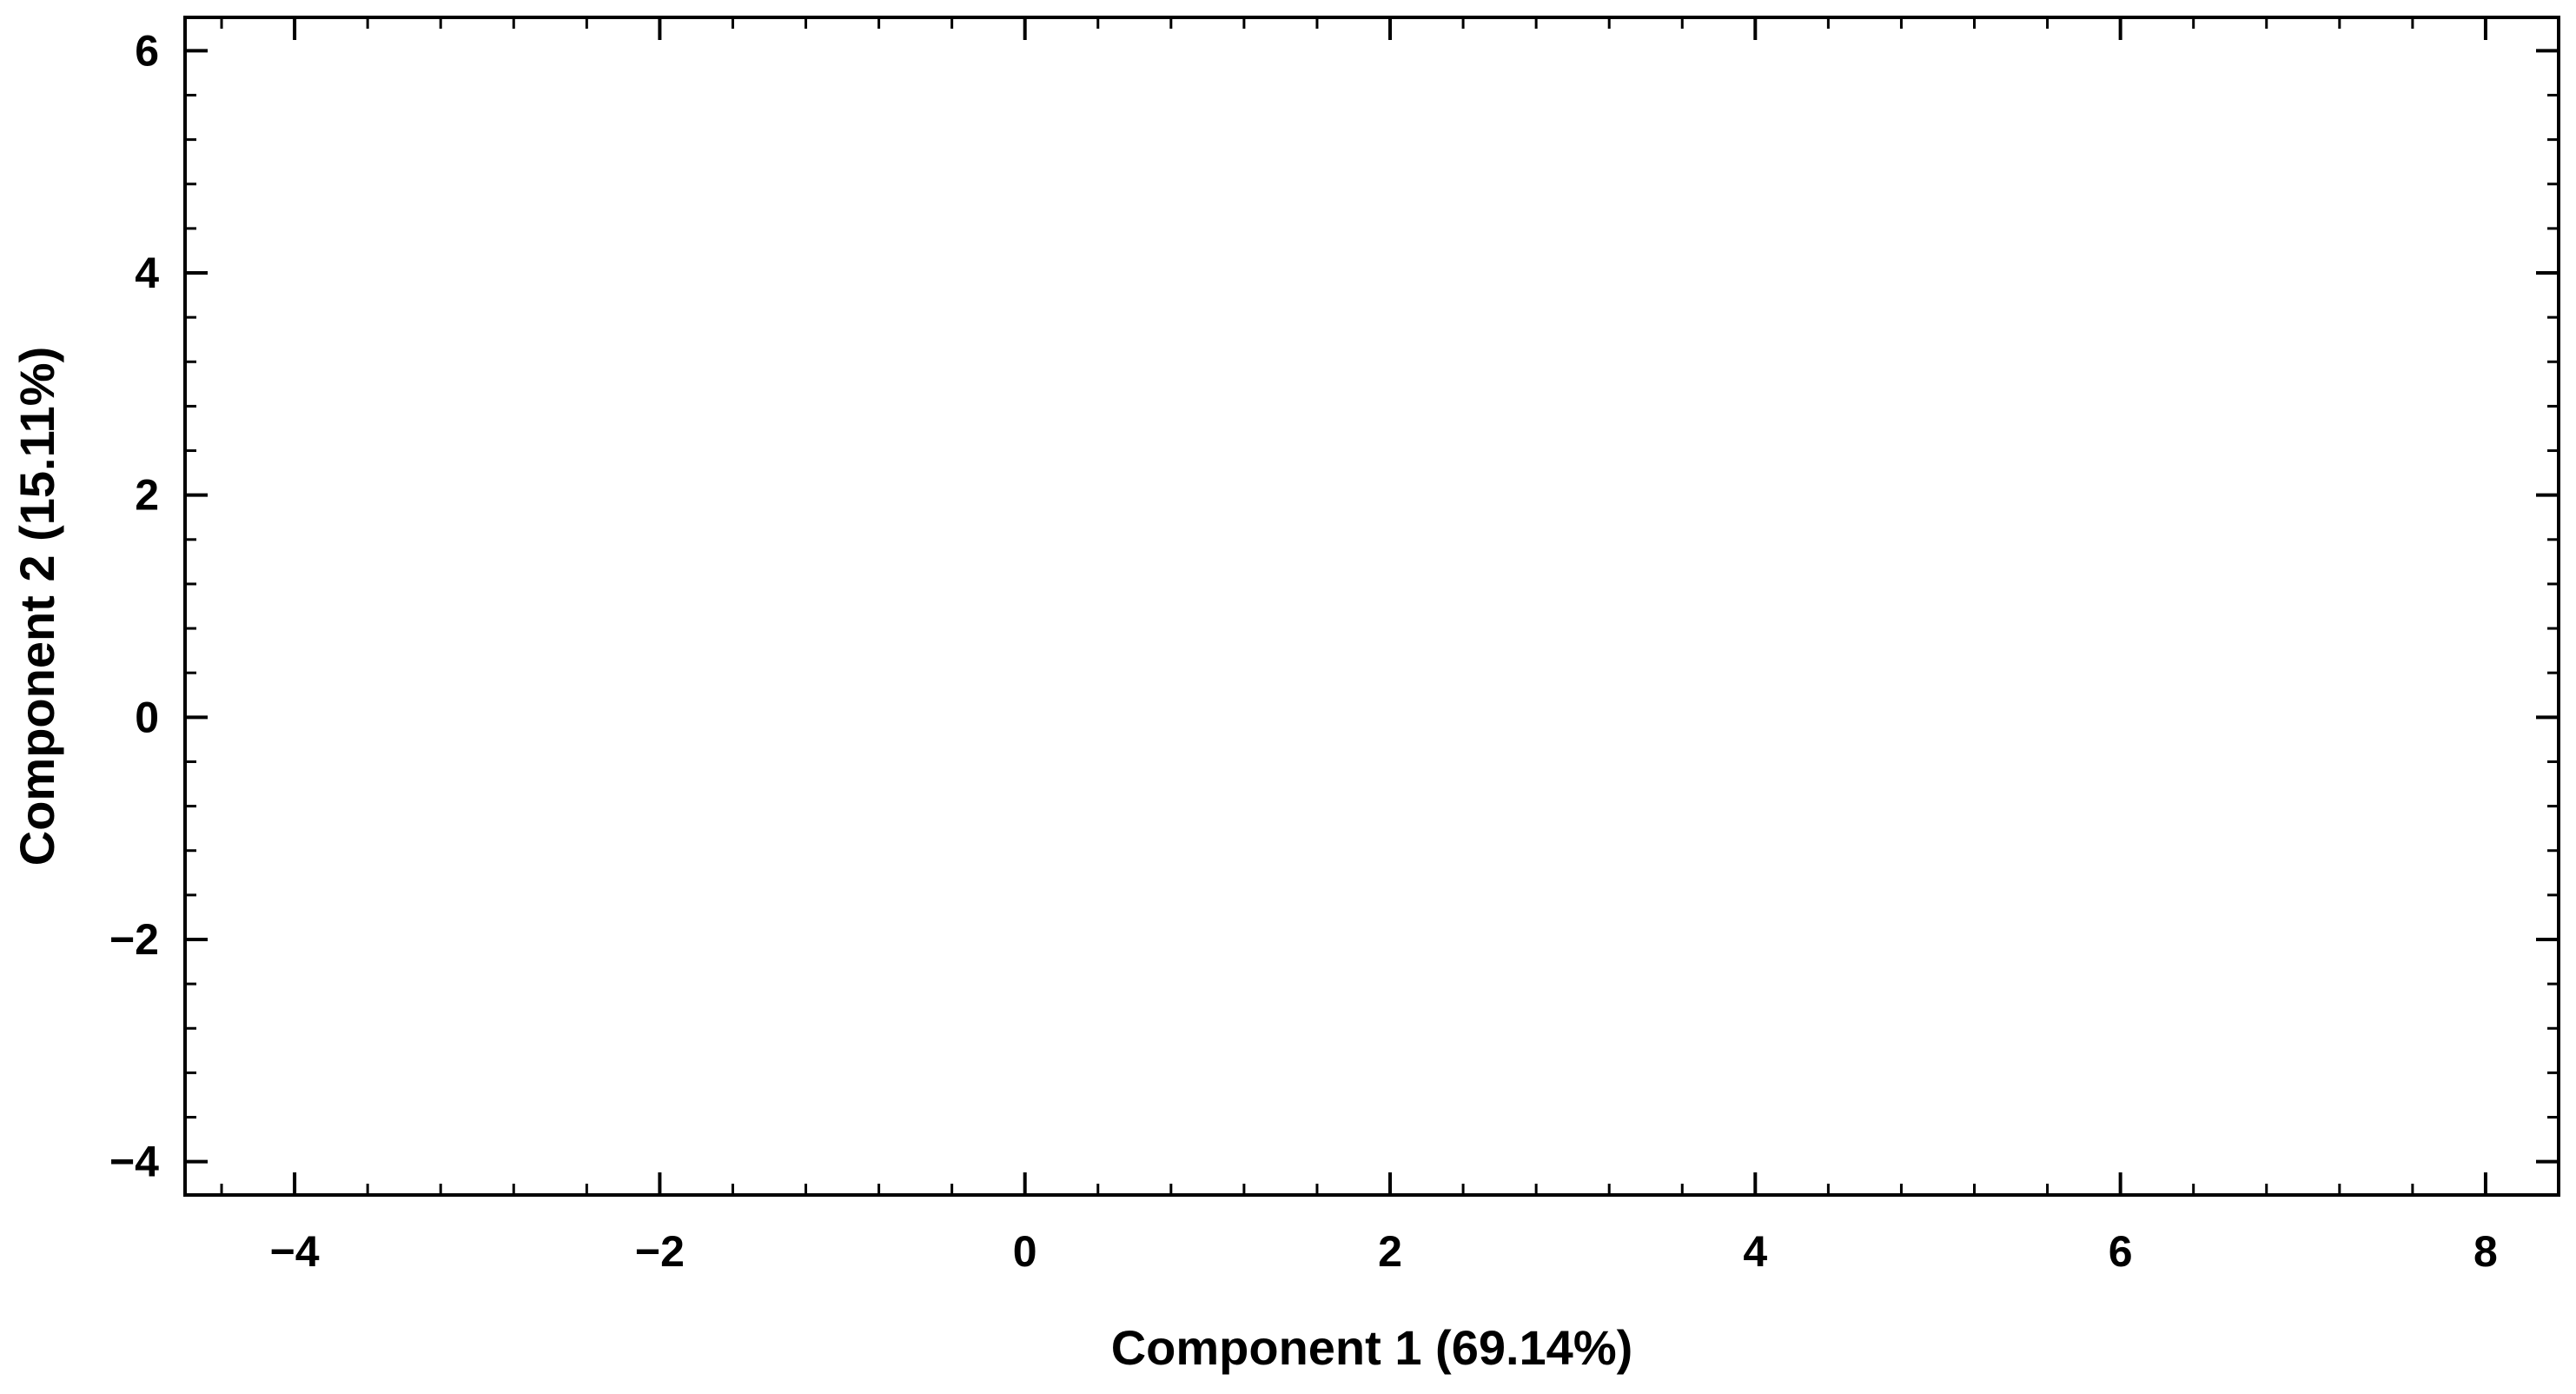 This screenshot has width=2576, height=1394. Describe the element at coordinates (1390, 1251) in the screenshot. I see `x-tick-label: 2` at that location.